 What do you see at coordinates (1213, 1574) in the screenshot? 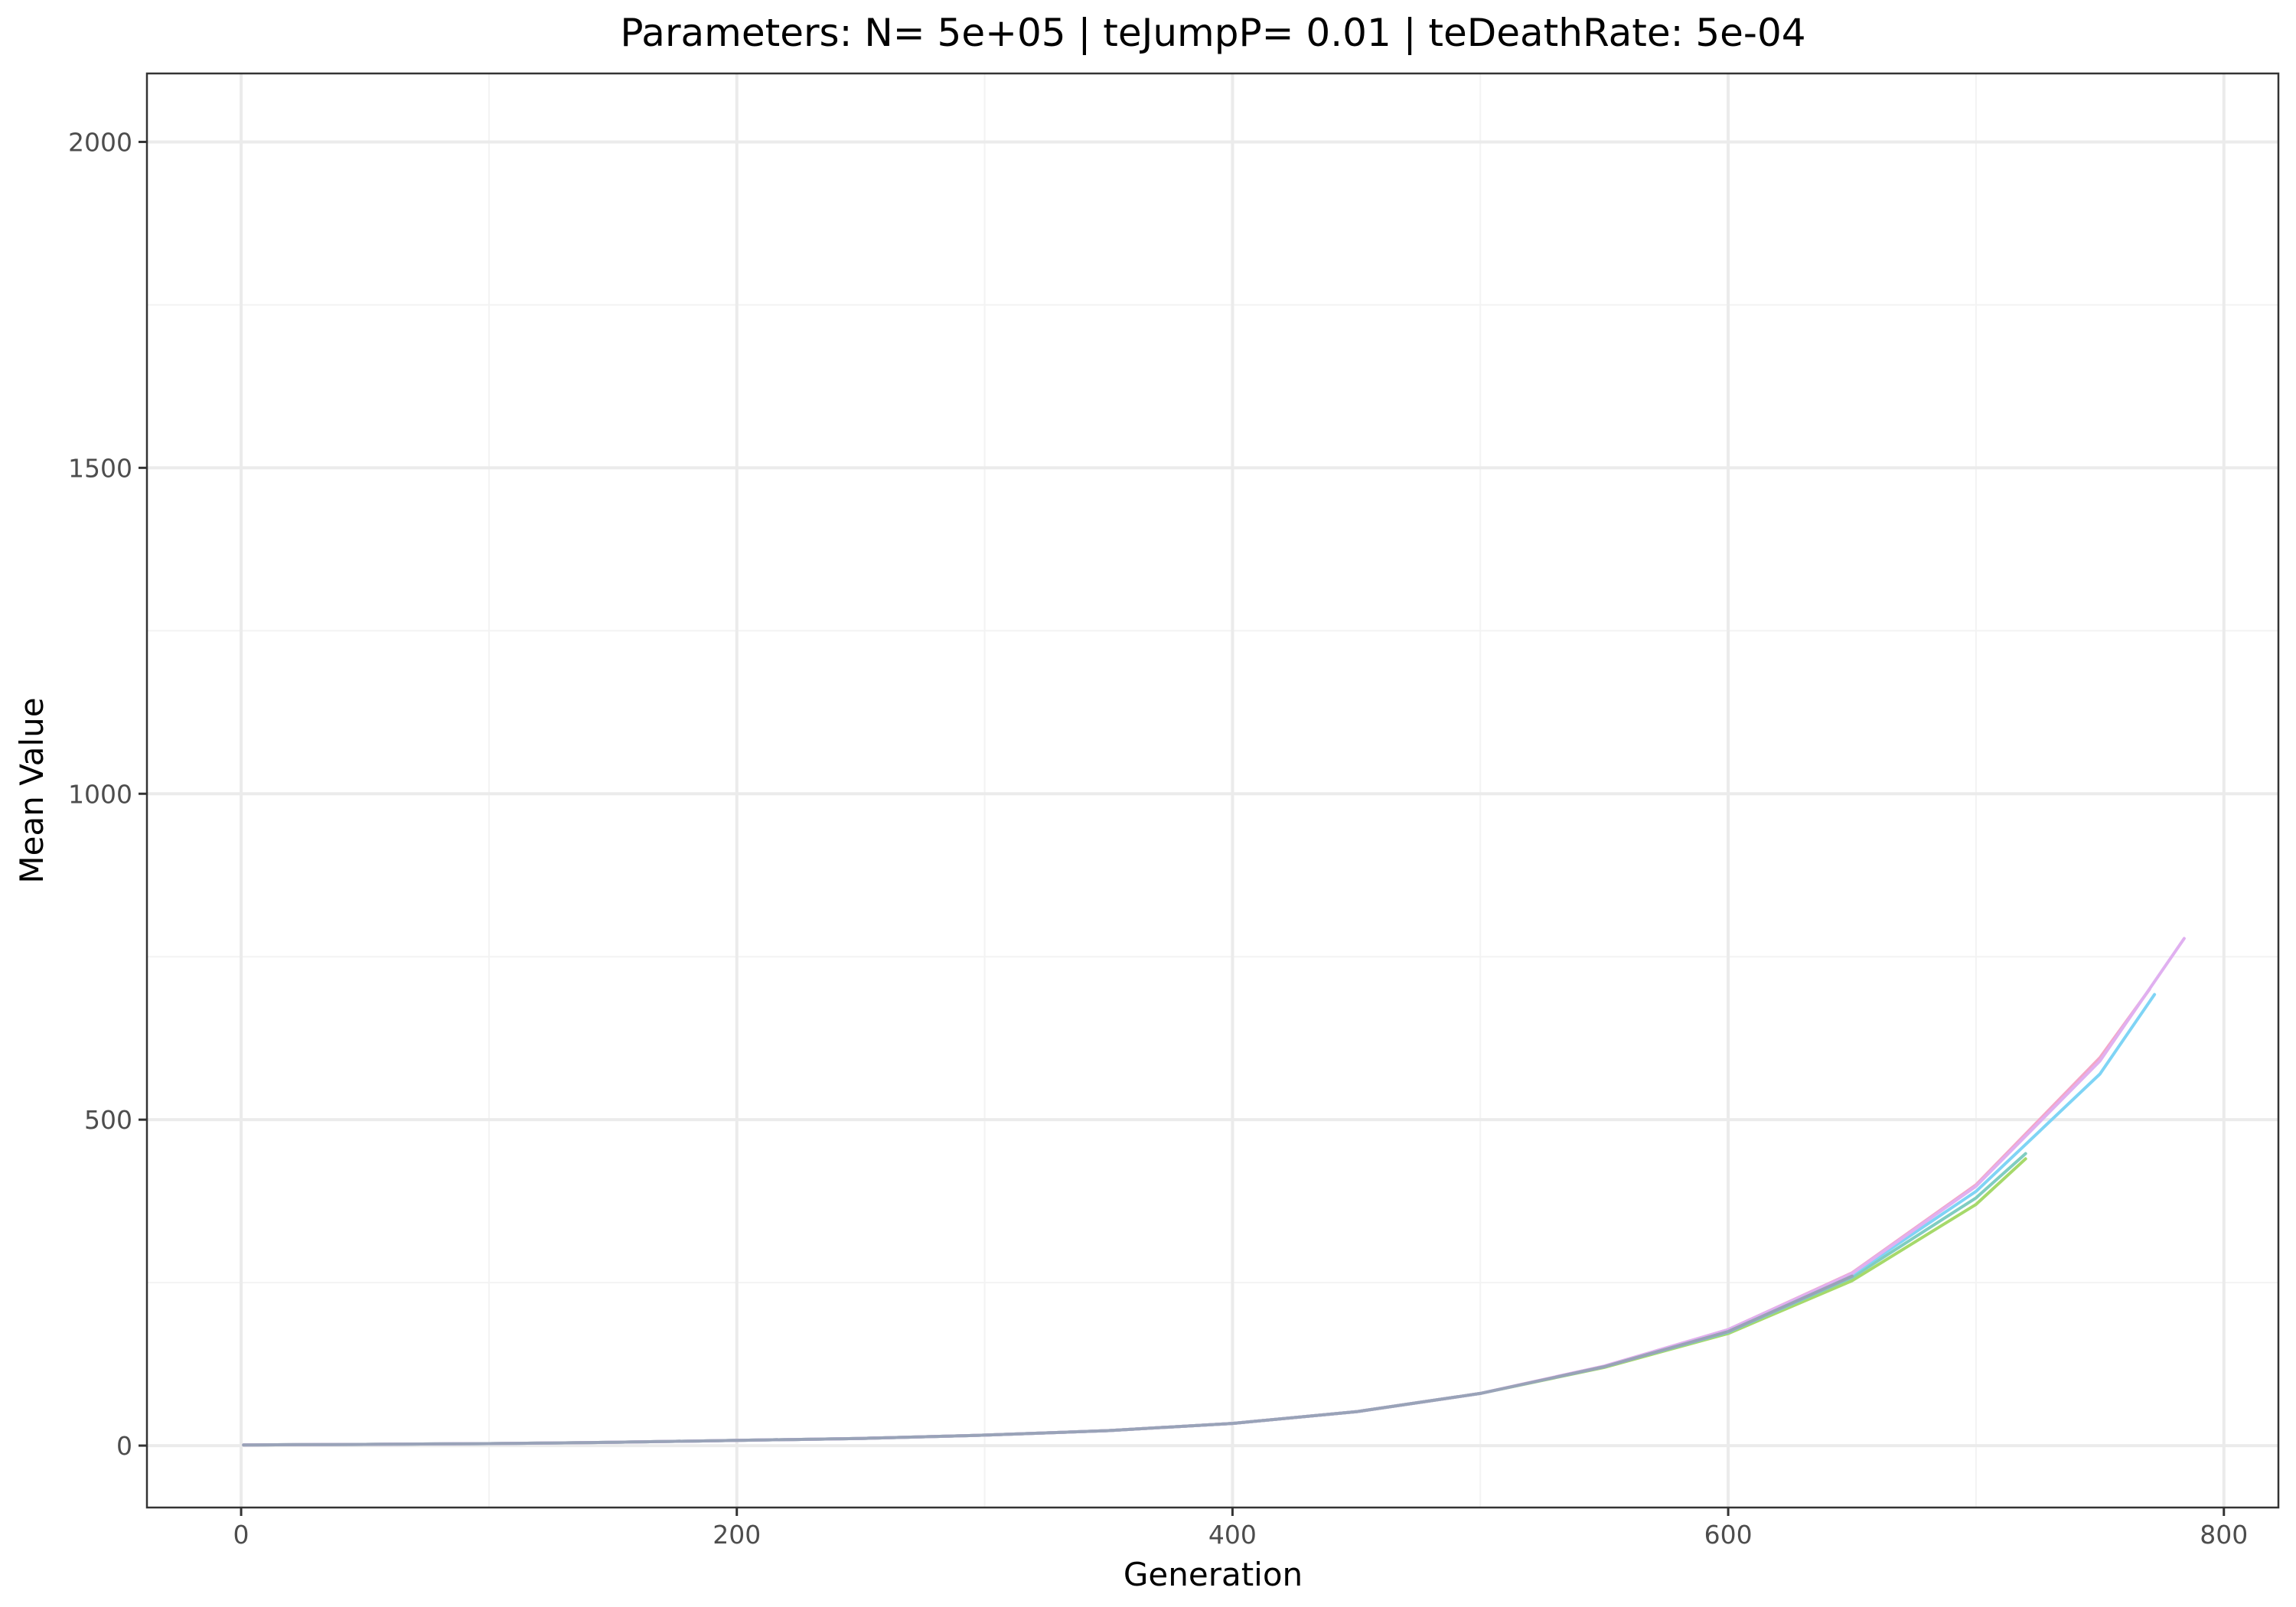
I see `x-axis-label: Generation` at bounding box center [1213, 1574].